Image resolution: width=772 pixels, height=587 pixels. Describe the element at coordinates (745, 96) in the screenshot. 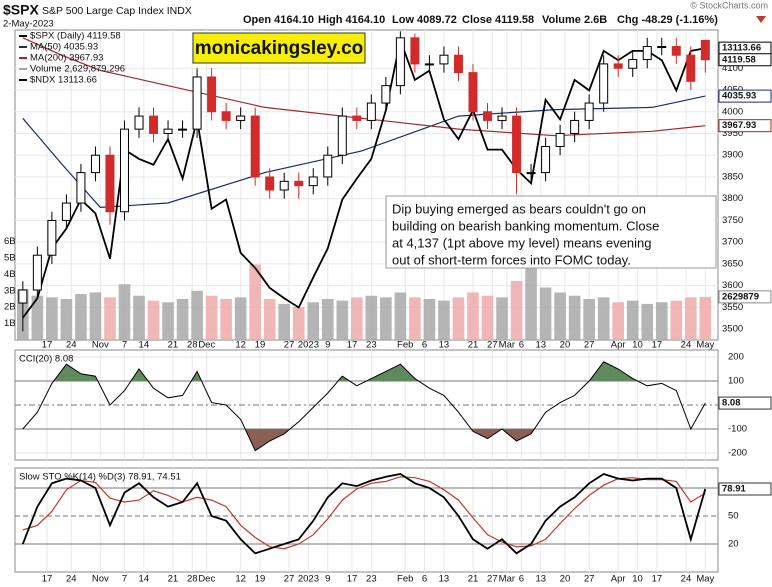

I see `value-callout-box` at that location.